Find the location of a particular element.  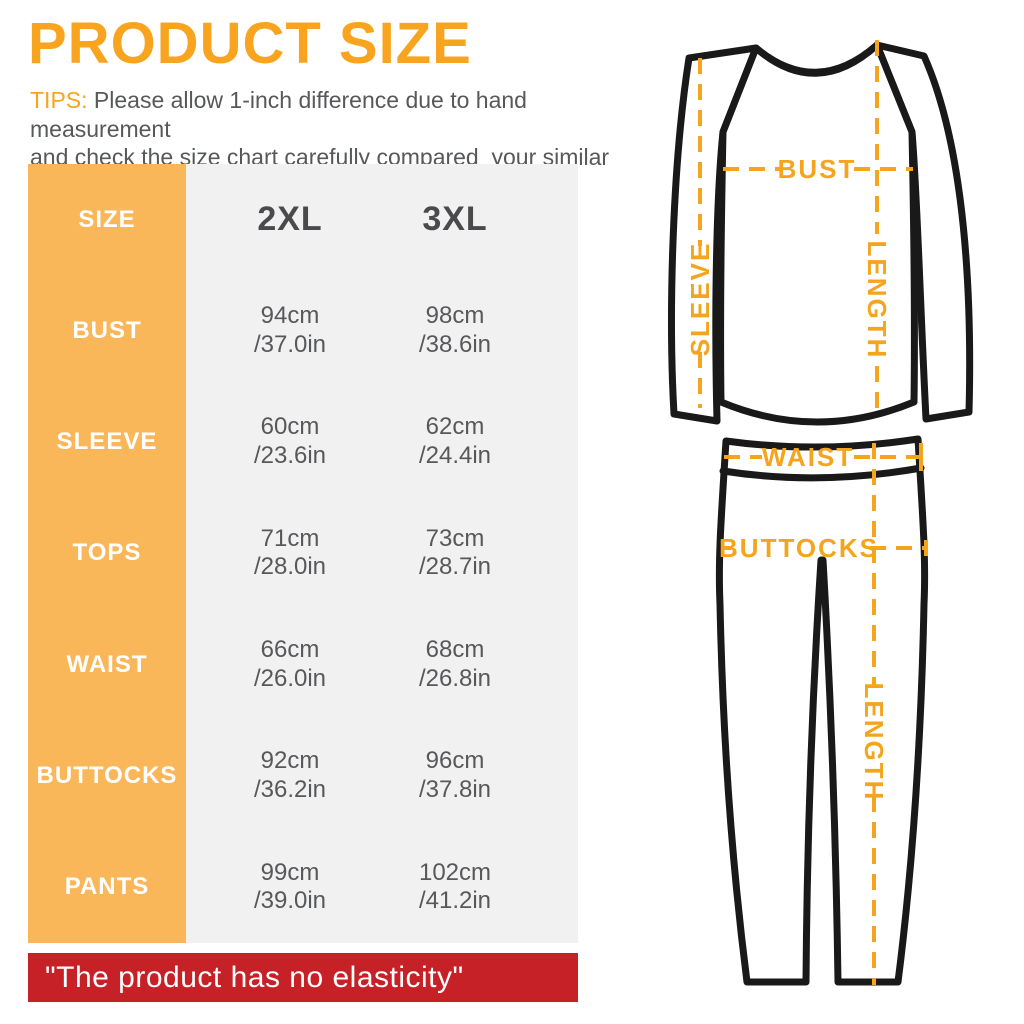

table-cell: 102cm /41.2in is located at coordinates (455, 886).